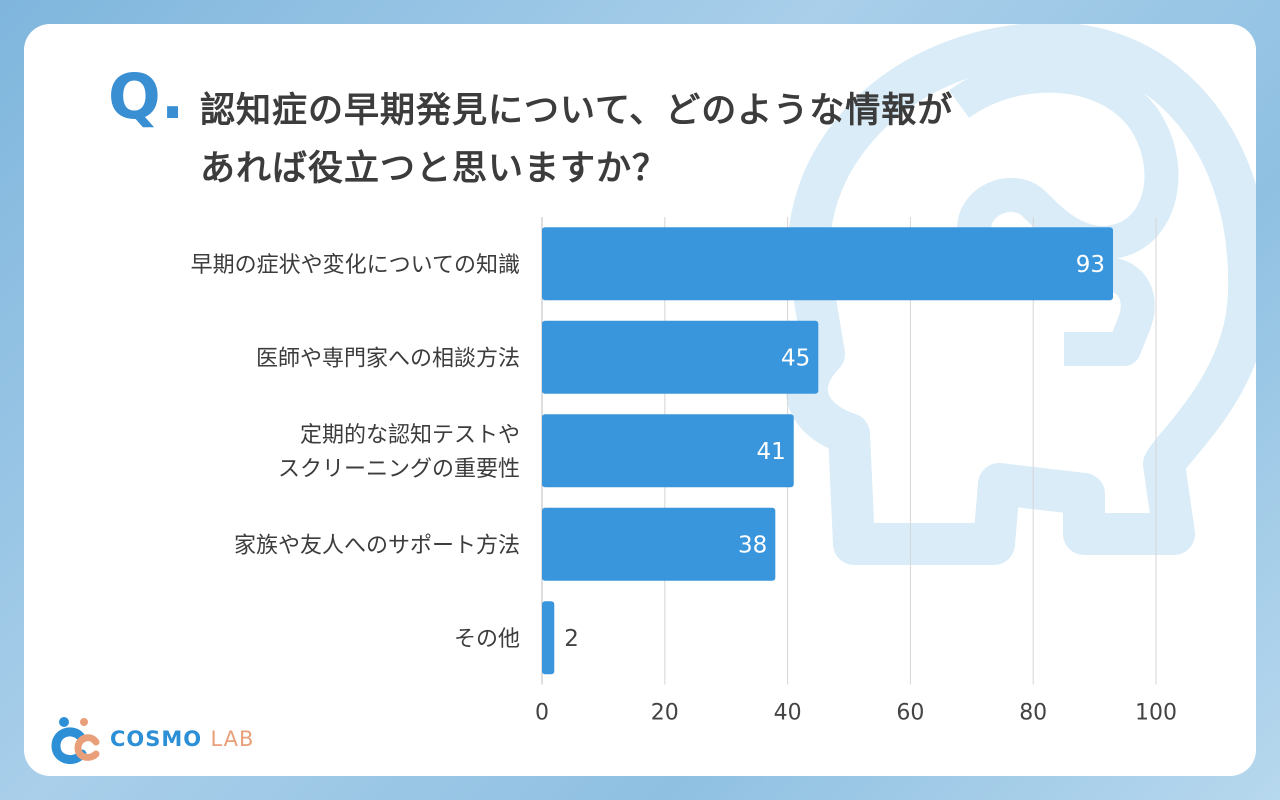 The height and width of the screenshot is (800, 1280). What do you see at coordinates (146, 96) in the screenshot?
I see `question-mark: Q.` at bounding box center [146, 96].